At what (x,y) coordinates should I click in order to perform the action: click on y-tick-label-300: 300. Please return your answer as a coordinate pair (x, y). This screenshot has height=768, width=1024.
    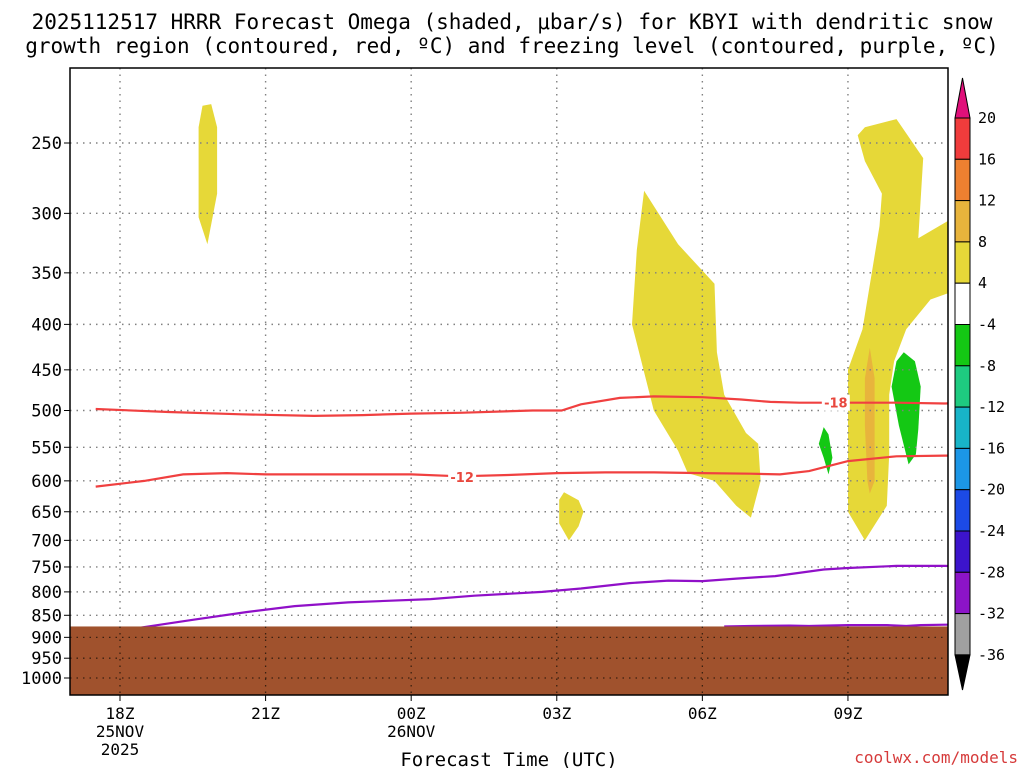
    Looking at the image, I should click on (46, 214).